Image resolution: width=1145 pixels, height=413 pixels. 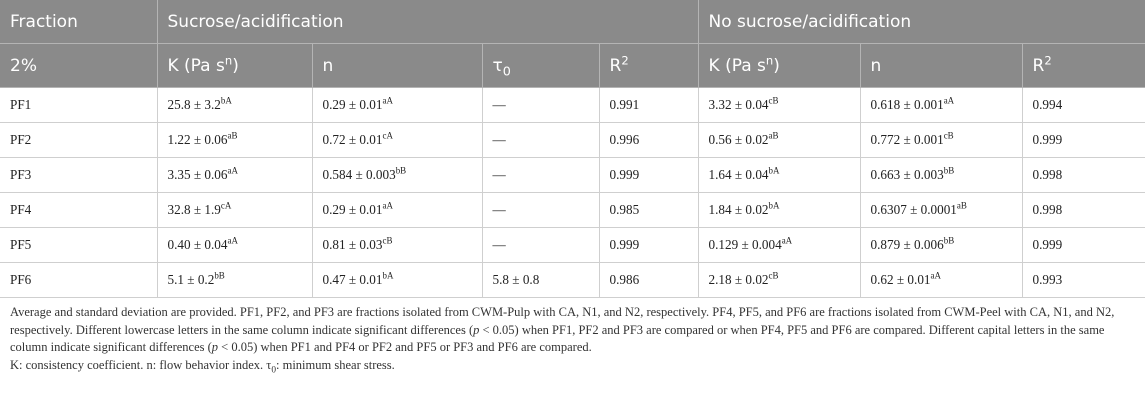 What do you see at coordinates (941, 140) in the screenshot?
I see `cell-n-b: 0.772 ± 0.001cB` at bounding box center [941, 140].